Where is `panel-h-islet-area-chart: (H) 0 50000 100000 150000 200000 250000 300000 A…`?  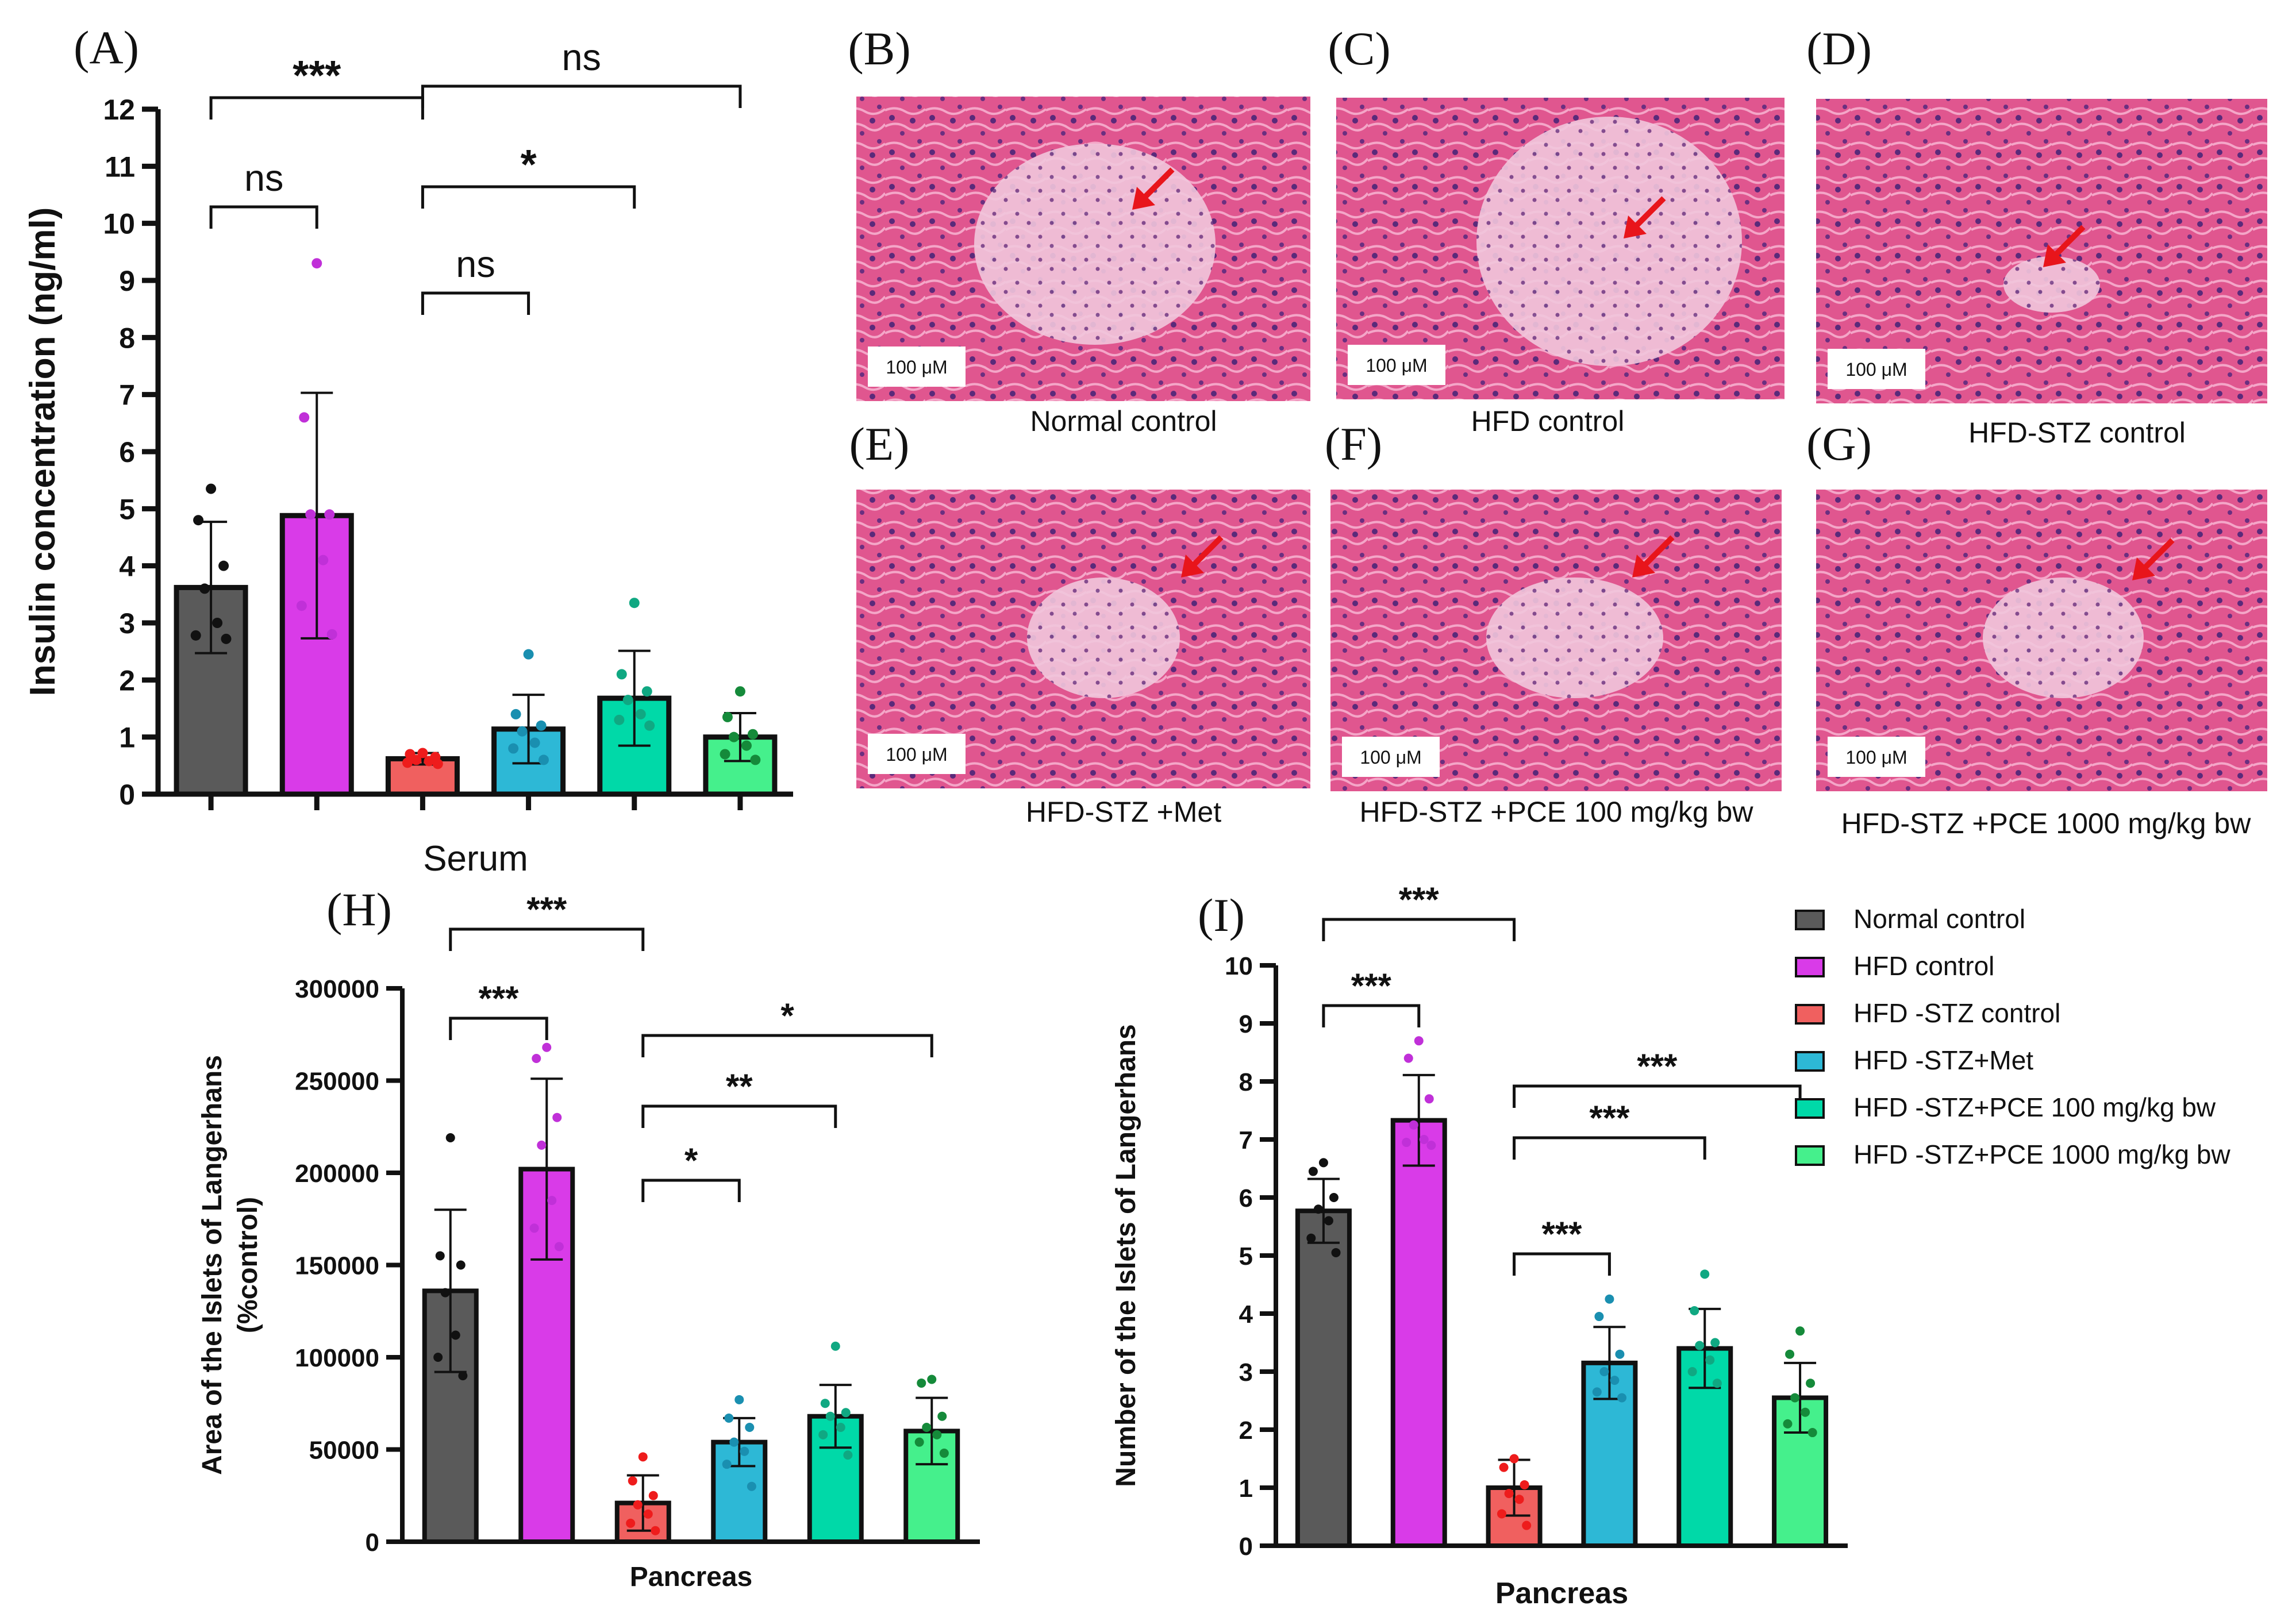
panel-h-islet-area-chart: (H) 0 50000 100000 150000 200000 250000 300000 A… is located at coordinates (588, 1237).